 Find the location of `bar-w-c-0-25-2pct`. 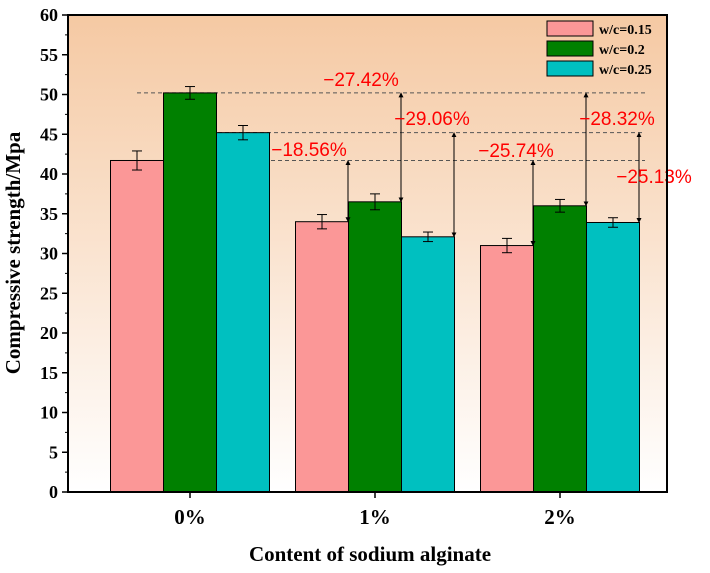

bar-w-c-0-25-2pct is located at coordinates (613, 357).